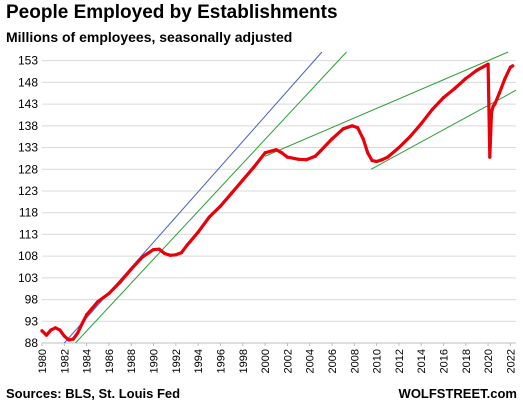 Image resolution: width=523 pixels, height=407 pixels. What do you see at coordinates (93, 393) in the screenshot?
I see `source-note: Sources: BLS, St. Louis Fed` at bounding box center [93, 393].